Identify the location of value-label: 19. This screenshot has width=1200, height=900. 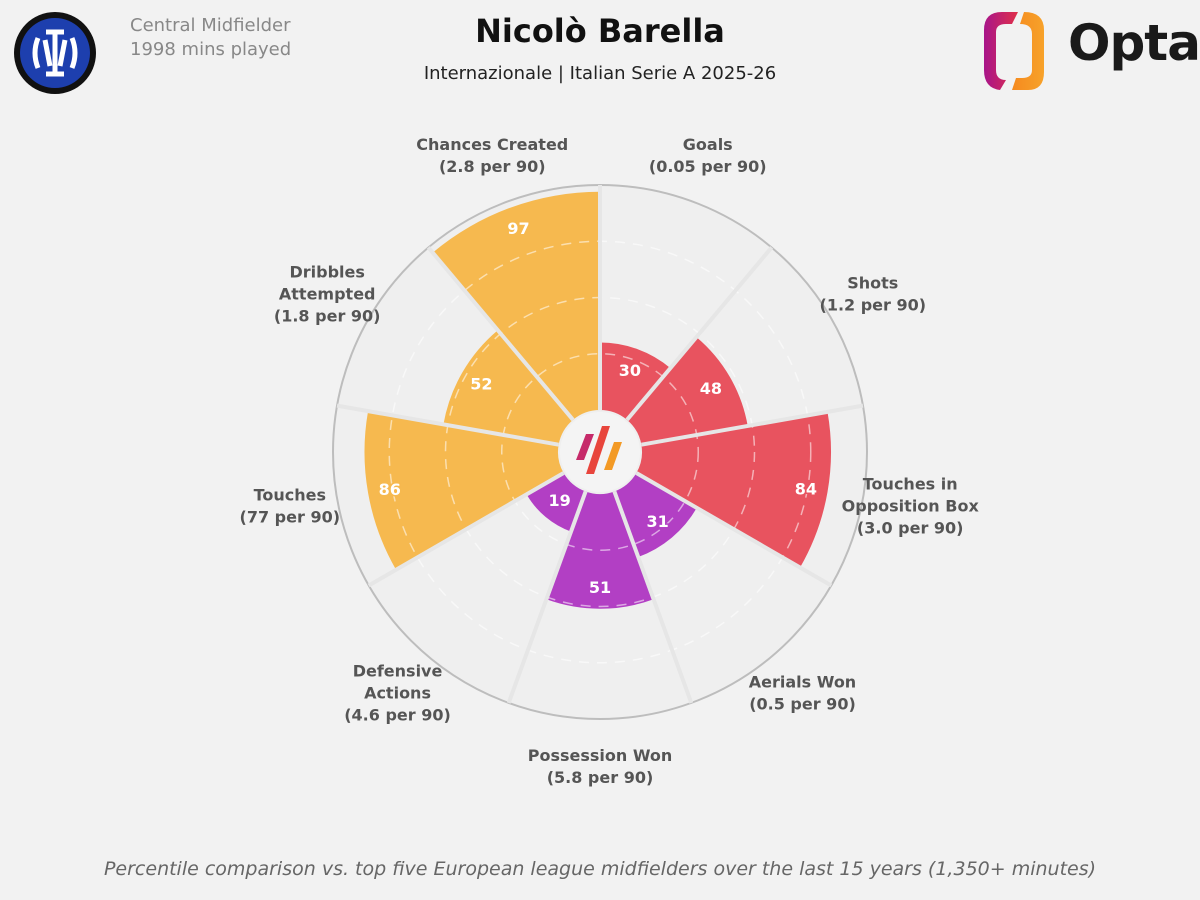
(560, 500).